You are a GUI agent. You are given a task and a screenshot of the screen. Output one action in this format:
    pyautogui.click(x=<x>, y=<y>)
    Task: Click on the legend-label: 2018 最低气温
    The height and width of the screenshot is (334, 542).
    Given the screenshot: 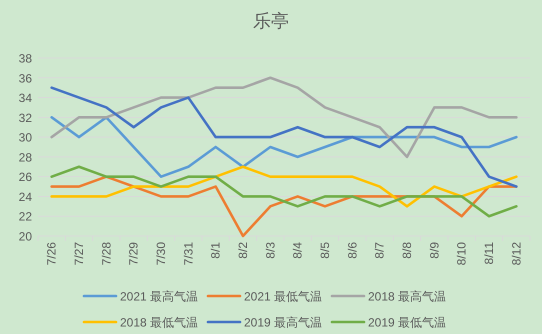 What is the action you would take?
    pyautogui.click(x=159, y=323)
    